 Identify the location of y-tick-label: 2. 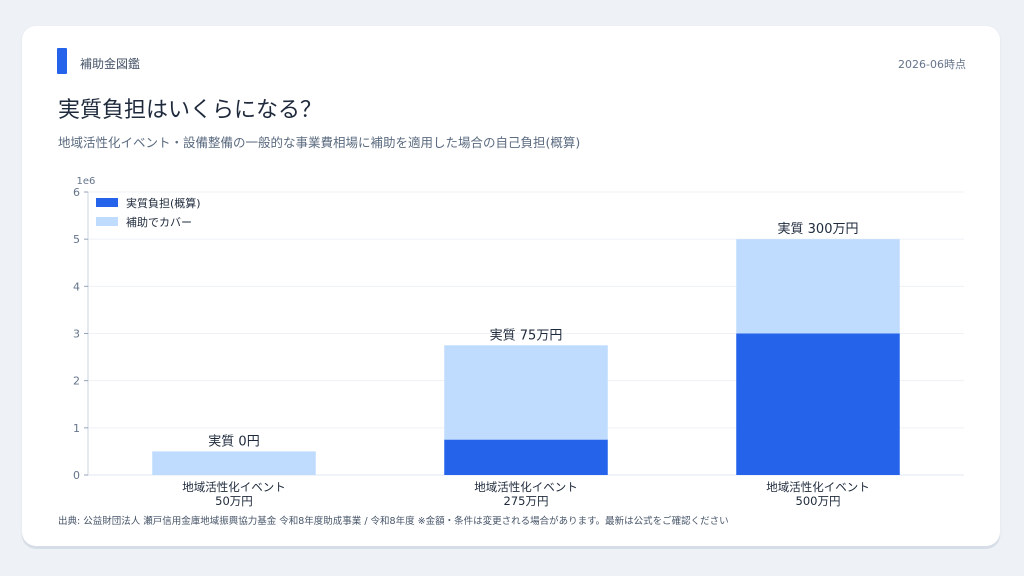
(76, 381).